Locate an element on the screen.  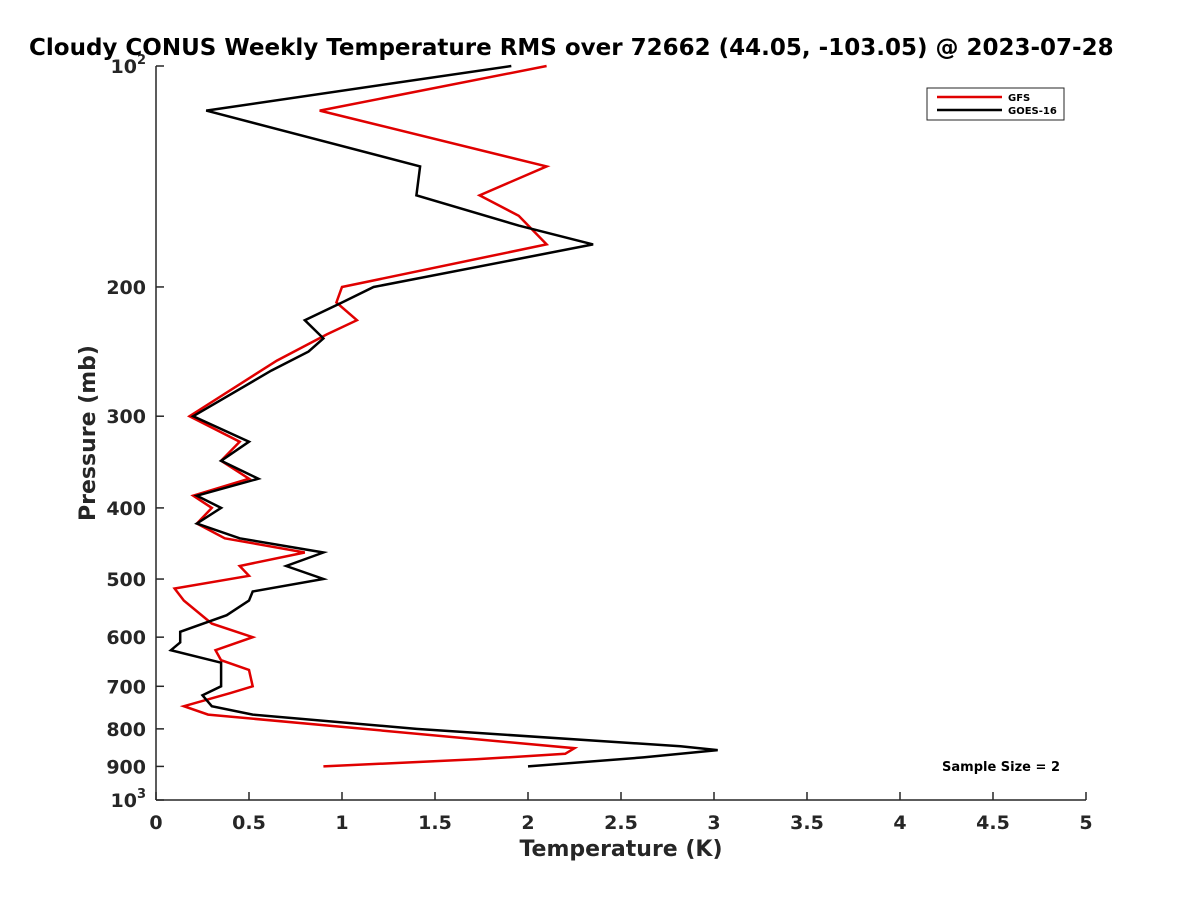
y-tick-label: 700 is located at coordinates (126, 687).